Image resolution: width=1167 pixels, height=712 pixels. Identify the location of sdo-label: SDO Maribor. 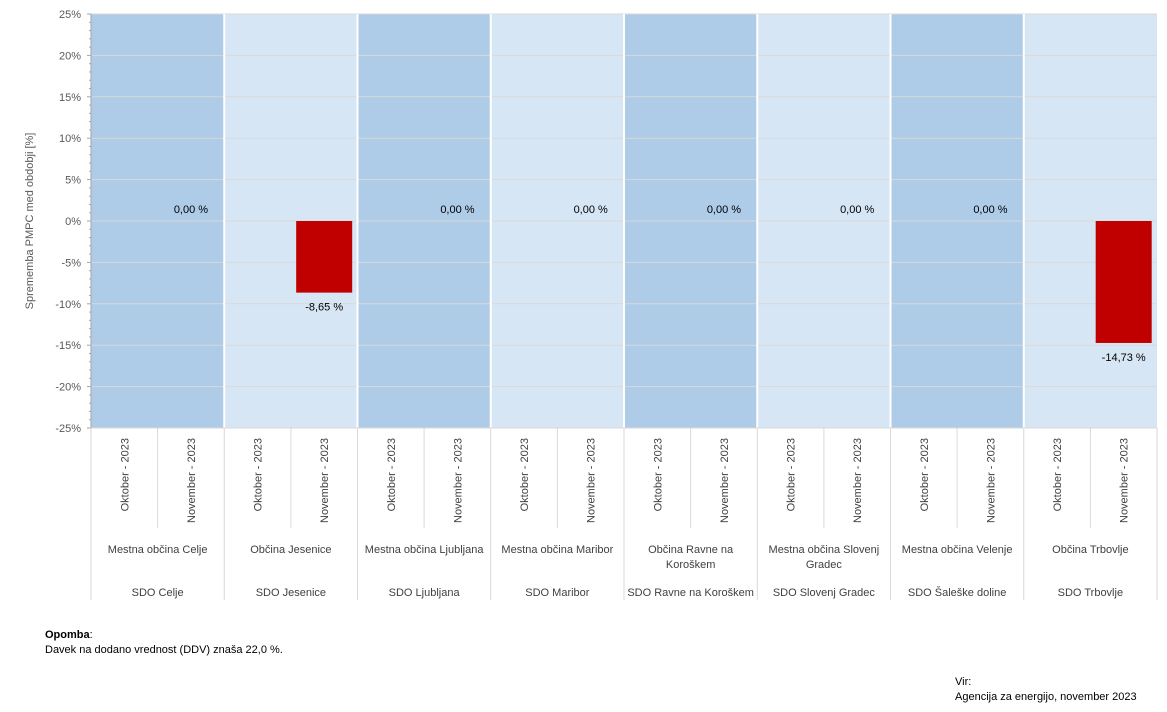
(557, 593).